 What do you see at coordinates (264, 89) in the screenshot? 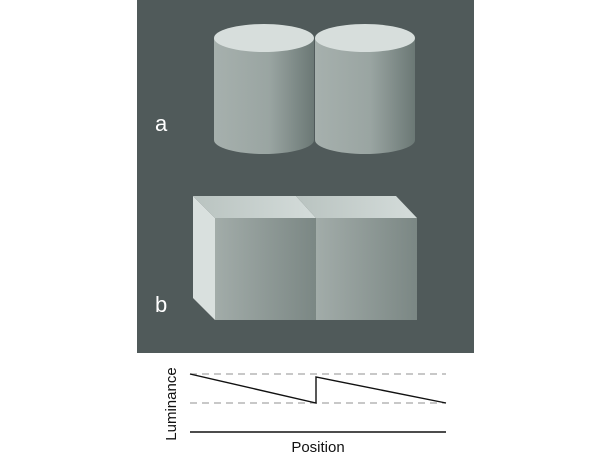
I see `left-cylinder` at bounding box center [264, 89].